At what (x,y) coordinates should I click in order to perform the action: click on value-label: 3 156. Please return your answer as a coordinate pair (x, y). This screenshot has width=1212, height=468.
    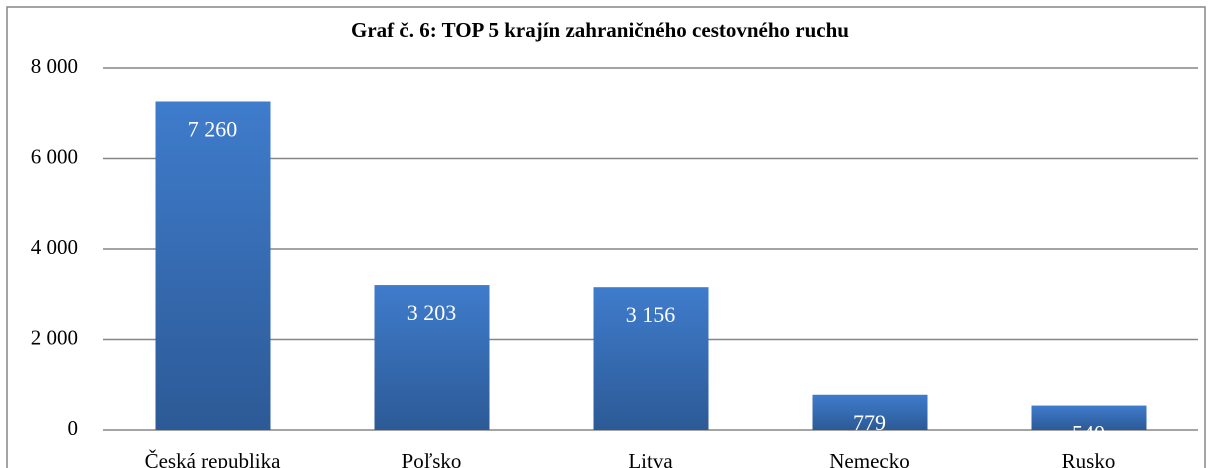
    Looking at the image, I should click on (651, 314).